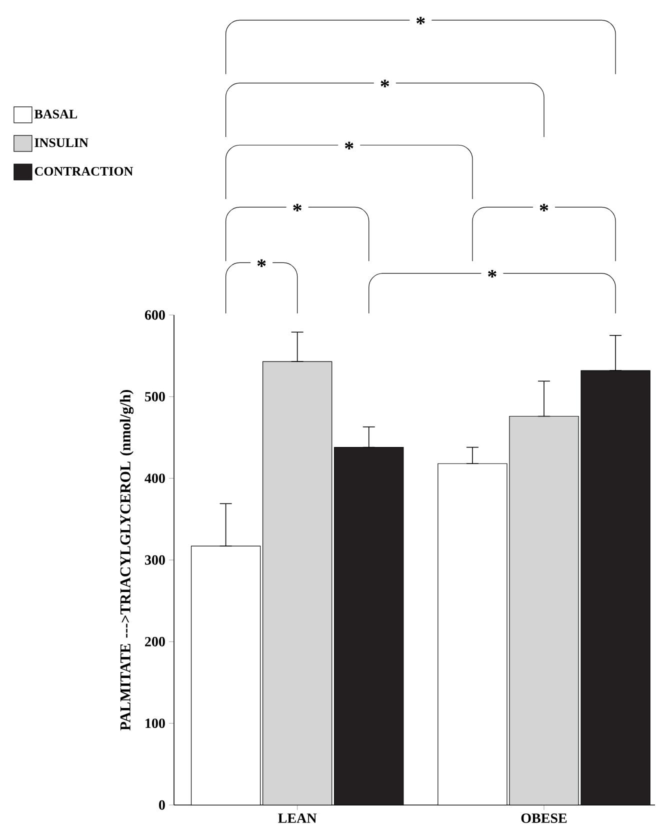 This screenshot has width=665, height=837. Describe the element at coordinates (155, 723) in the screenshot. I see `y-tick-label: 100` at that location.